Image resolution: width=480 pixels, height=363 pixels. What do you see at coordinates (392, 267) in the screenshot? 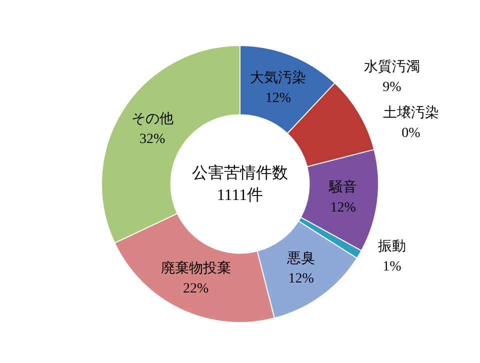
I see `data-label: 1%` at bounding box center [392, 267].